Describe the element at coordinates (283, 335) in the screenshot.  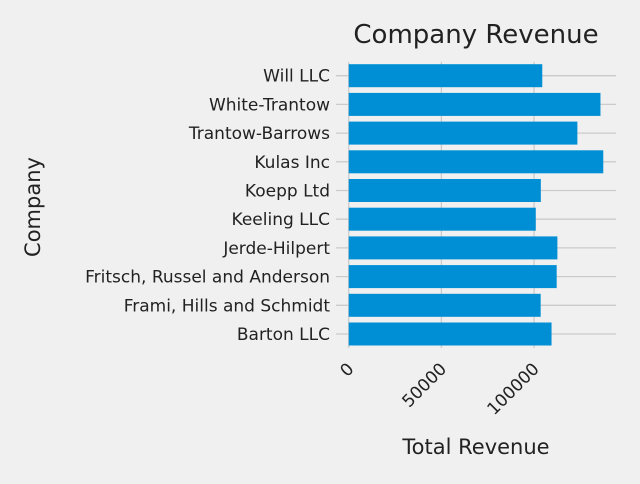
I see `y-tick-label: Barton LLC` at that location.